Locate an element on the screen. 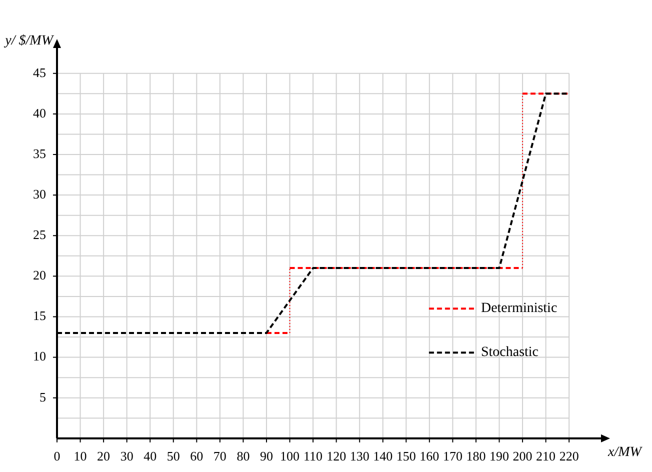 The width and height of the screenshot is (652, 472). x-axis-title: x/MW is located at coordinates (625, 452).